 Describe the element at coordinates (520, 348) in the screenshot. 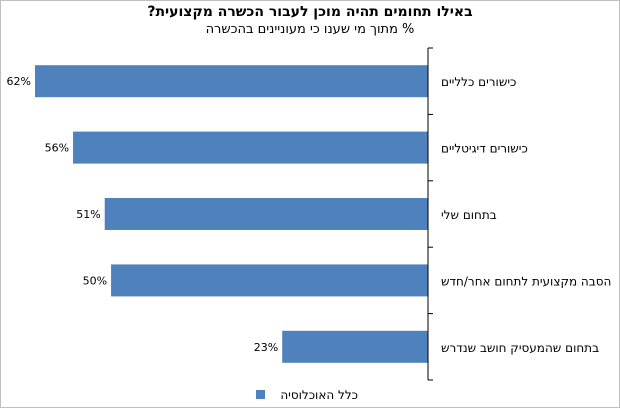

I see `category-label-5: בתחום שהמעסיק חושב שנדרש` at that location.